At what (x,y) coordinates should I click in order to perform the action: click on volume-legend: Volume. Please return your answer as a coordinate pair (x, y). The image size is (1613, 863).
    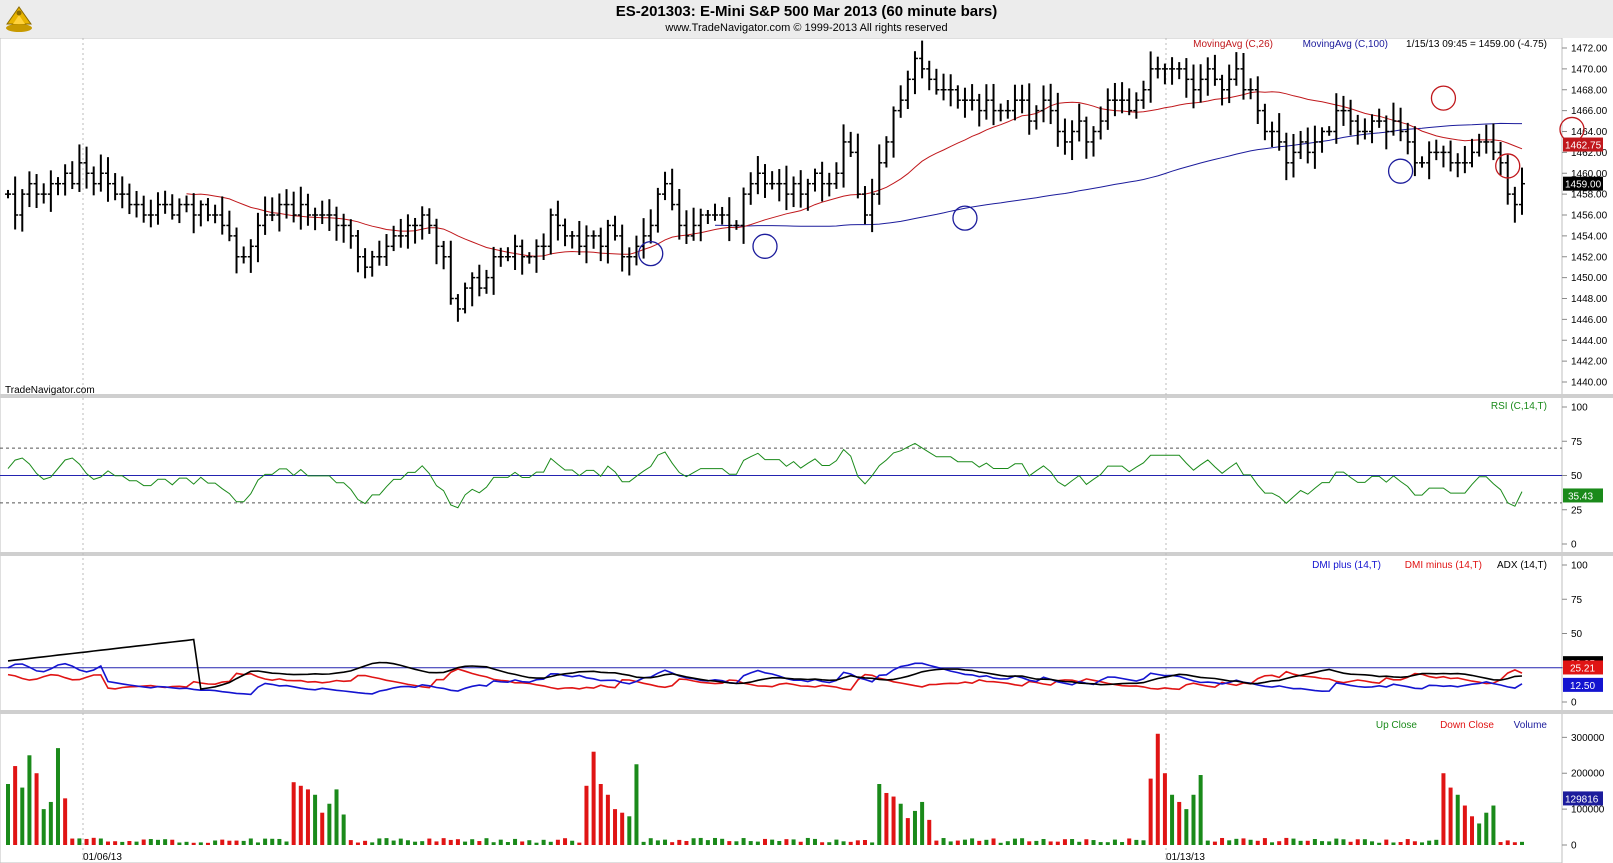
    Looking at the image, I should click on (1531, 725).